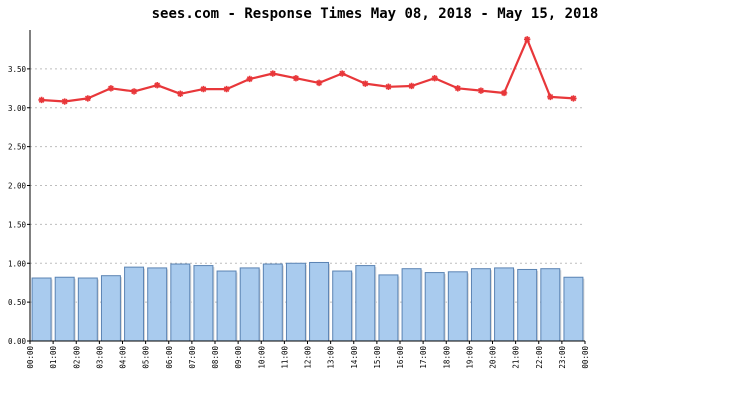 This screenshot has height=400, width=750. I want to click on x-tick-label: 19:00, so click(469, 357).